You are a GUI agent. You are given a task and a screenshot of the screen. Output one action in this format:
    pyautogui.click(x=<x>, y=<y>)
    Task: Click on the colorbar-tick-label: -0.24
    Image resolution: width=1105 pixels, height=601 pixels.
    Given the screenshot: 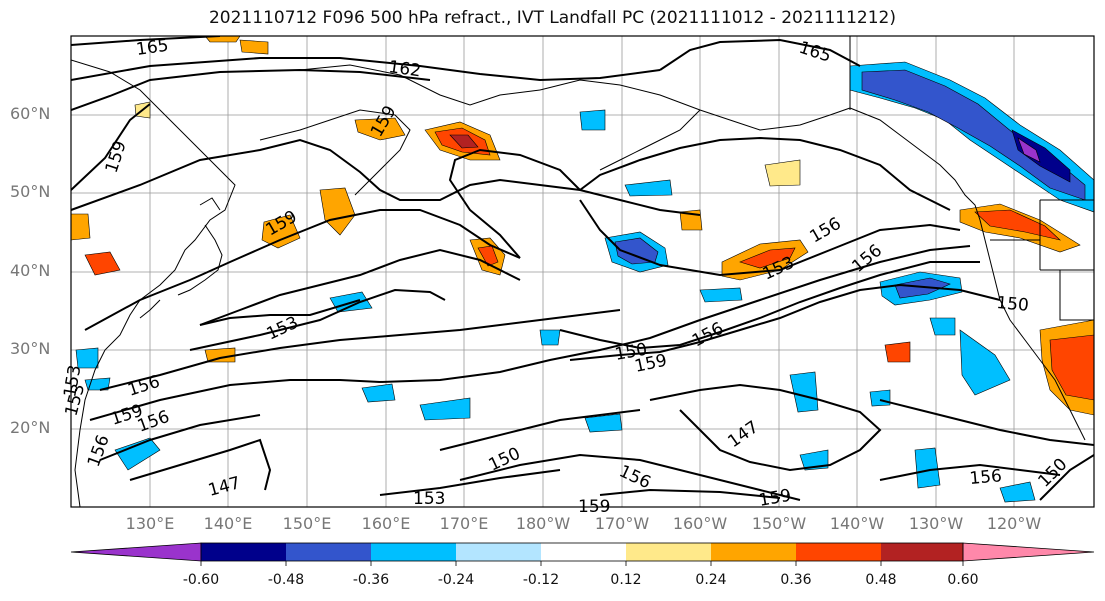 What is the action you would take?
    pyautogui.click(x=456, y=580)
    